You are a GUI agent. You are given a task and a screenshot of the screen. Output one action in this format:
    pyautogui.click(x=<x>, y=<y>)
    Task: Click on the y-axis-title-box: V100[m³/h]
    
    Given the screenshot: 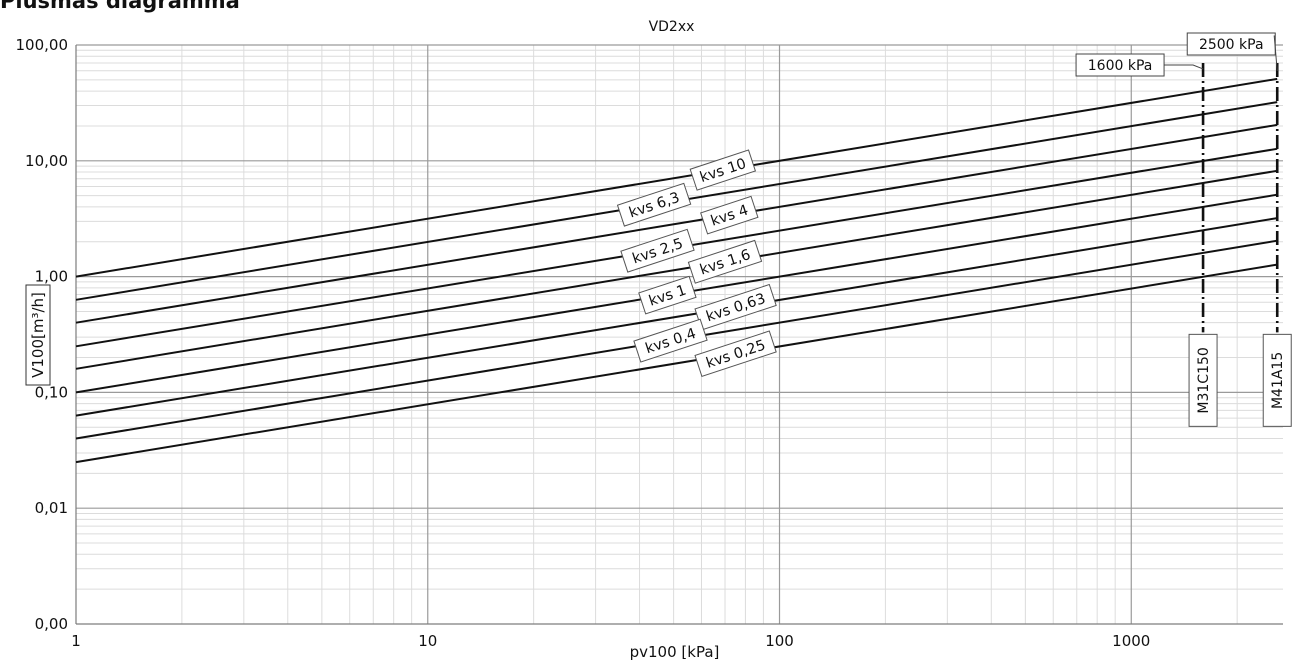 What is the action you would take?
    pyautogui.click(x=38, y=335)
    